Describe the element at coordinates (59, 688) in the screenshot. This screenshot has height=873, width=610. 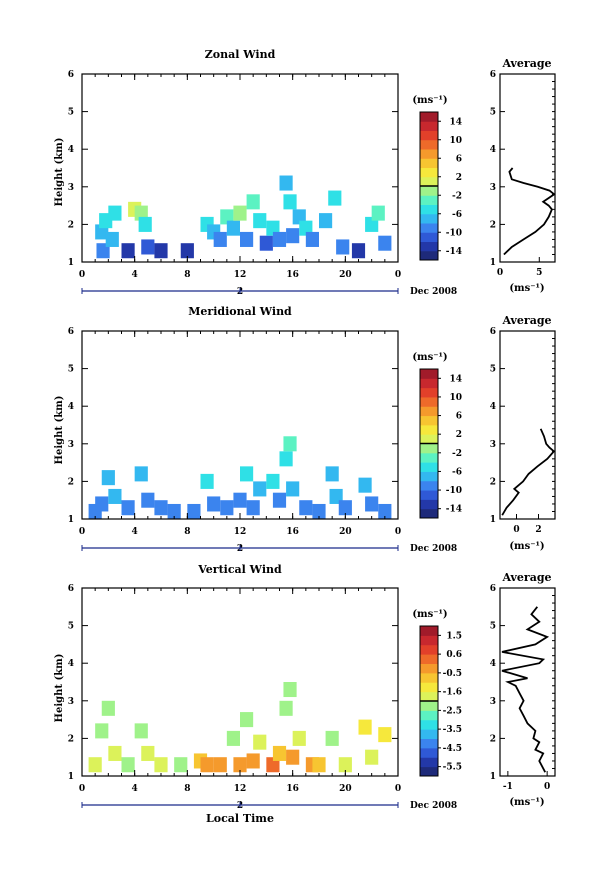
I see `vertical-wind-ylabel: Height (km)` at that location.